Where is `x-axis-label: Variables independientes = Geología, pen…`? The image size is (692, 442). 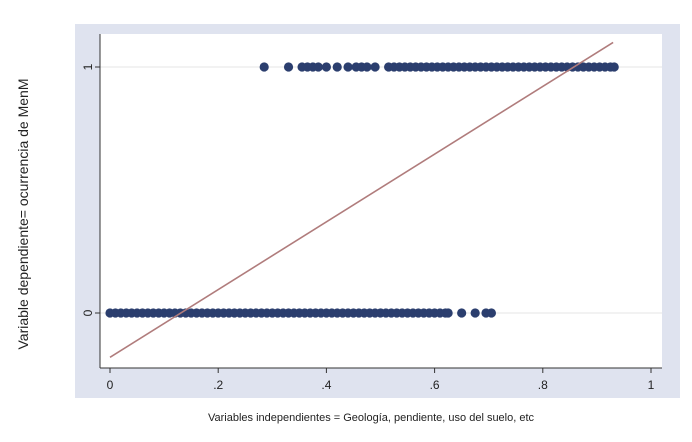 x-axis-label: Variables independientes = Geología, pen… is located at coordinates (346, 418).